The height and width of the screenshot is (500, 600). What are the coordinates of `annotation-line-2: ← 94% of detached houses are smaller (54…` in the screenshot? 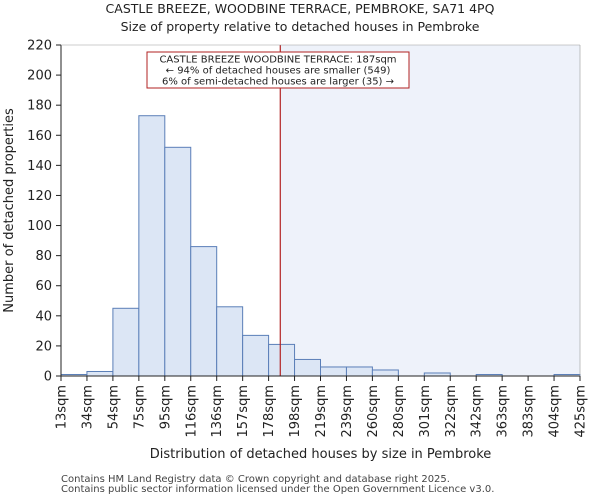 It's located at (278, 71).